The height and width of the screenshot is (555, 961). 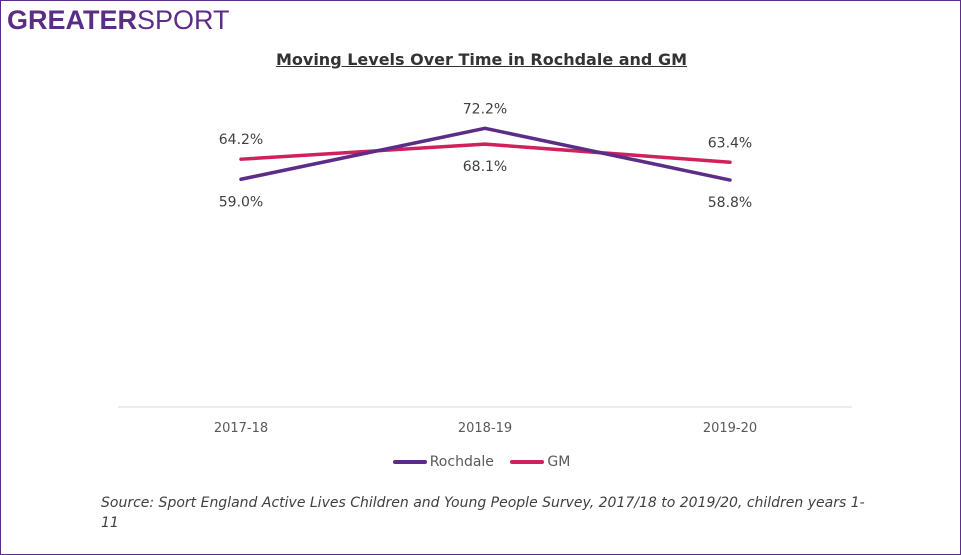 I want to click on greatersport-logo: GREATERSPORT, so click(x=118, y=20).